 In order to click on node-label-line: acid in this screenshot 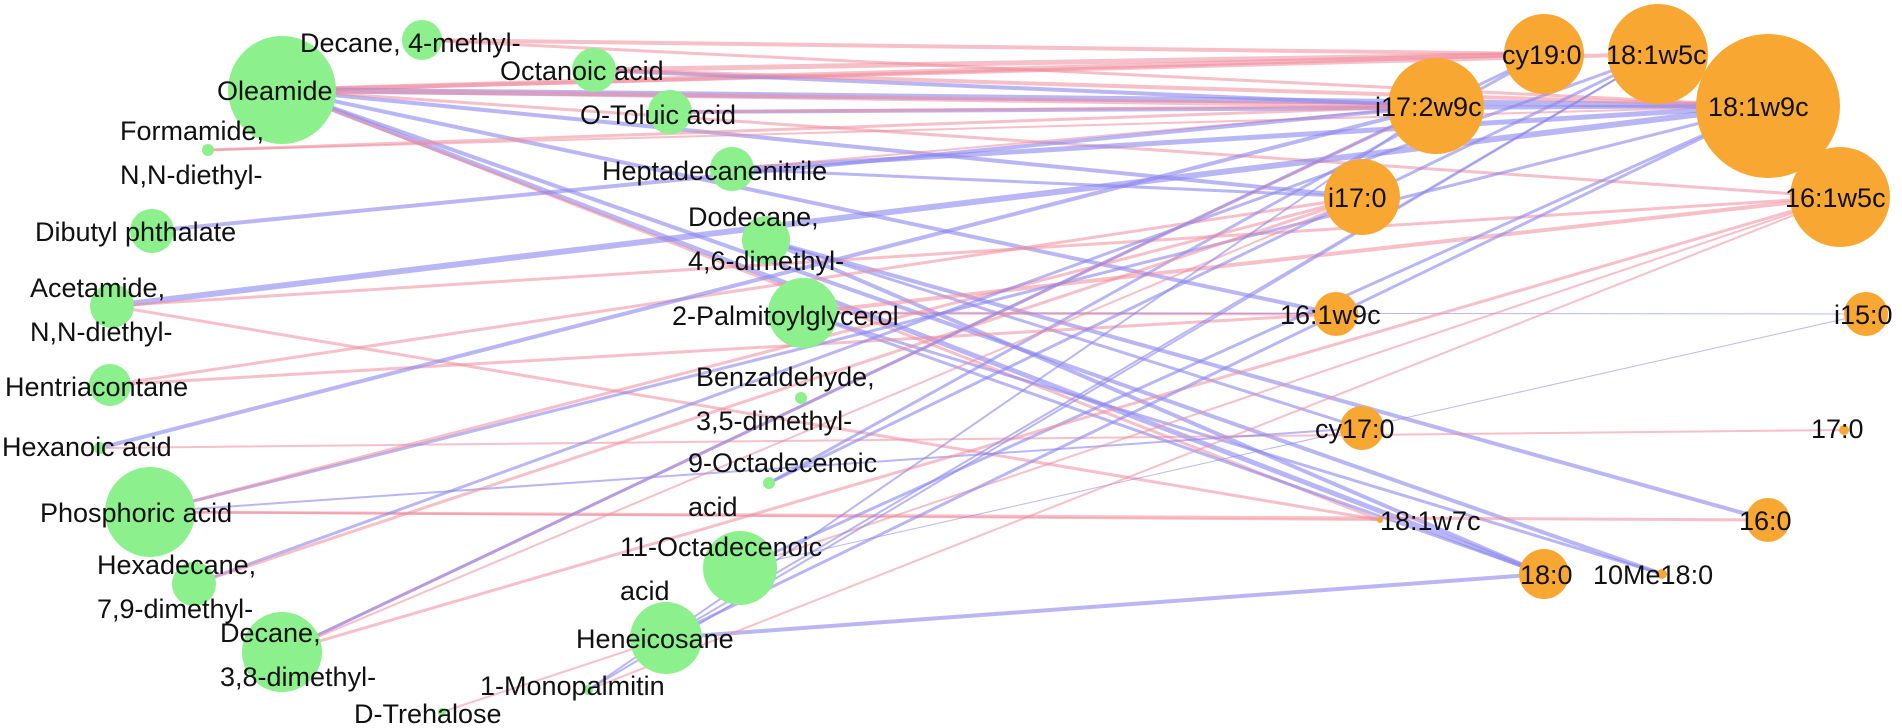, I will do `click(645, 591)`.